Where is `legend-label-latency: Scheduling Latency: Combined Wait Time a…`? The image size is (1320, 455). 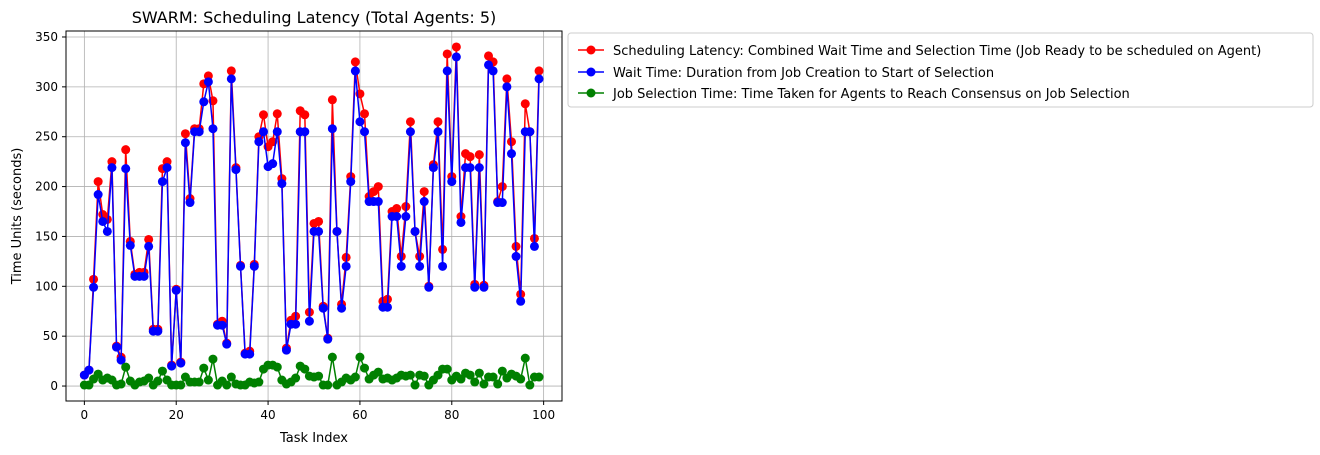
legend-label-latency: Scheduling Latency: Combined Wait Time a… is located at coordinates (937, 51).